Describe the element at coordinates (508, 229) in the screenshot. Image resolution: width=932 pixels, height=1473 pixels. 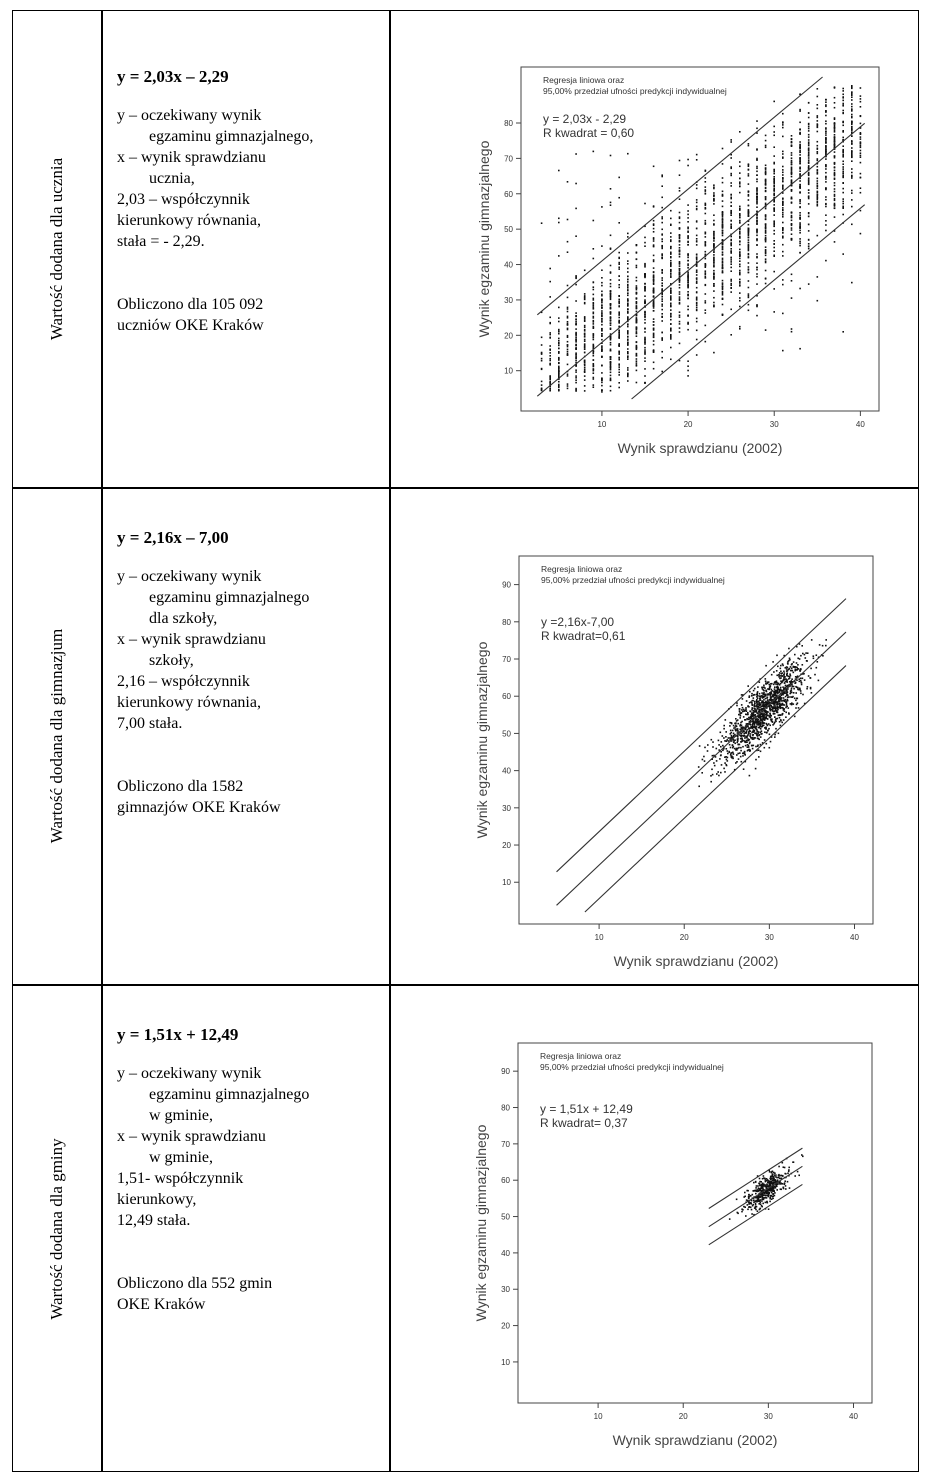
I see `y-tick-label: 50` at that location.